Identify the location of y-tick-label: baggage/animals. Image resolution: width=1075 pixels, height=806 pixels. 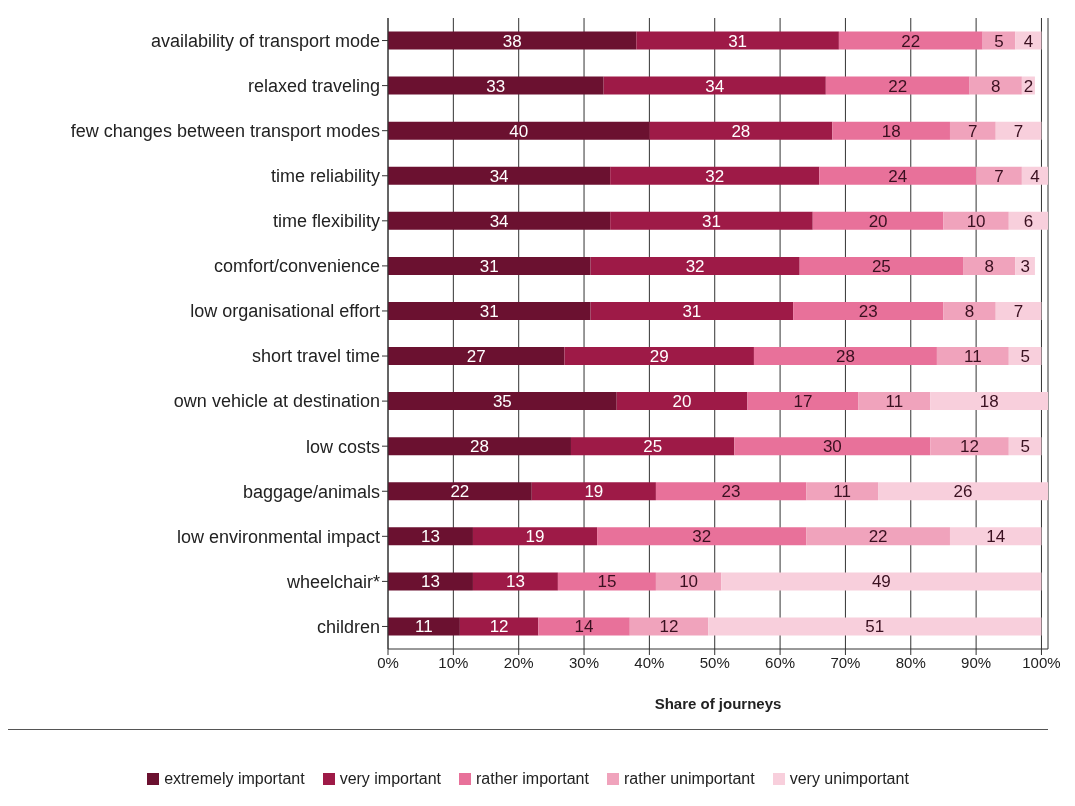
(311, 491).